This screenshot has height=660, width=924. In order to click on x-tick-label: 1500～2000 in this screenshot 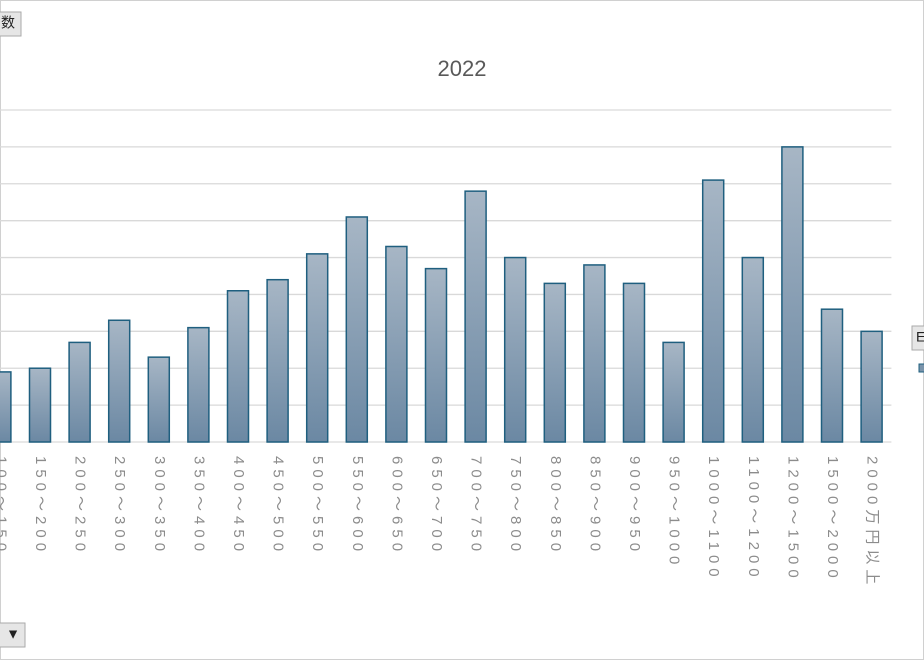, I will do `click(832, 519)`.